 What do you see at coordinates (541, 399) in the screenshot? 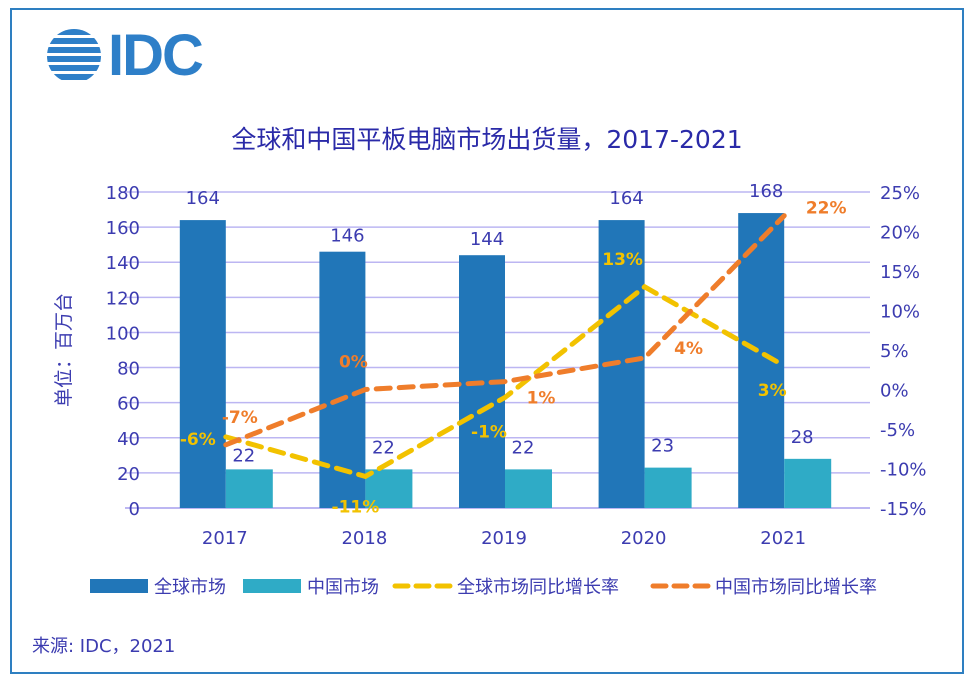
I see `line-label: 1%` at bounding box center [541, 399].